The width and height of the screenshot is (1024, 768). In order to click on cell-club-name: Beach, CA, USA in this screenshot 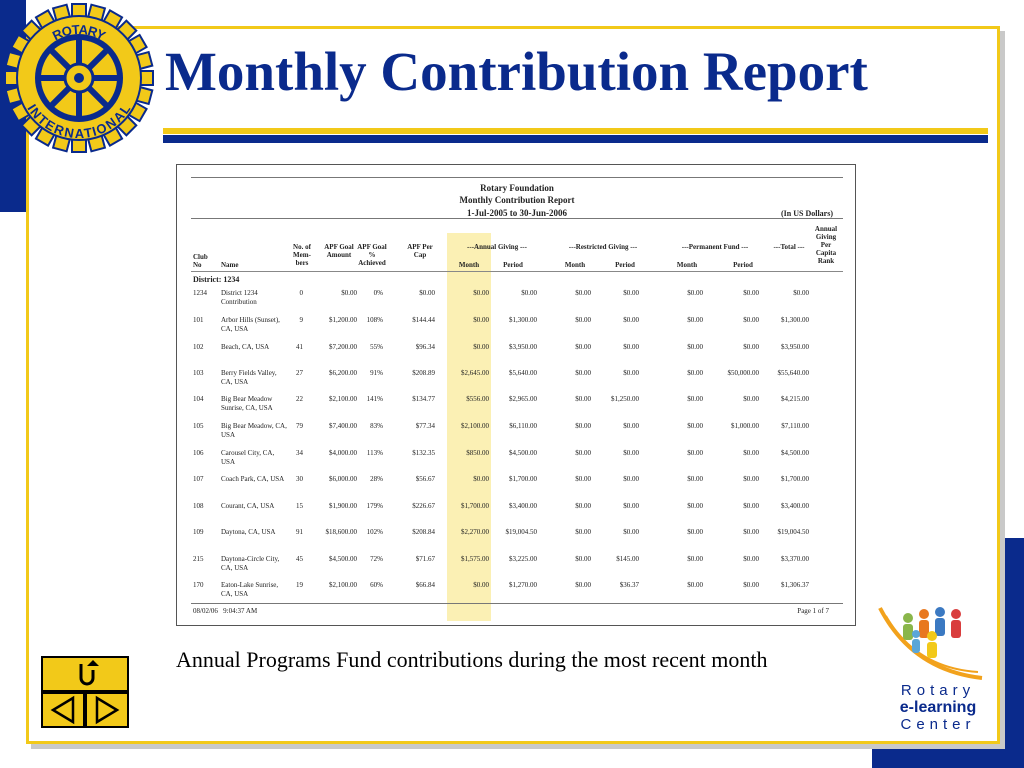, I will do `click(245, 347)`.